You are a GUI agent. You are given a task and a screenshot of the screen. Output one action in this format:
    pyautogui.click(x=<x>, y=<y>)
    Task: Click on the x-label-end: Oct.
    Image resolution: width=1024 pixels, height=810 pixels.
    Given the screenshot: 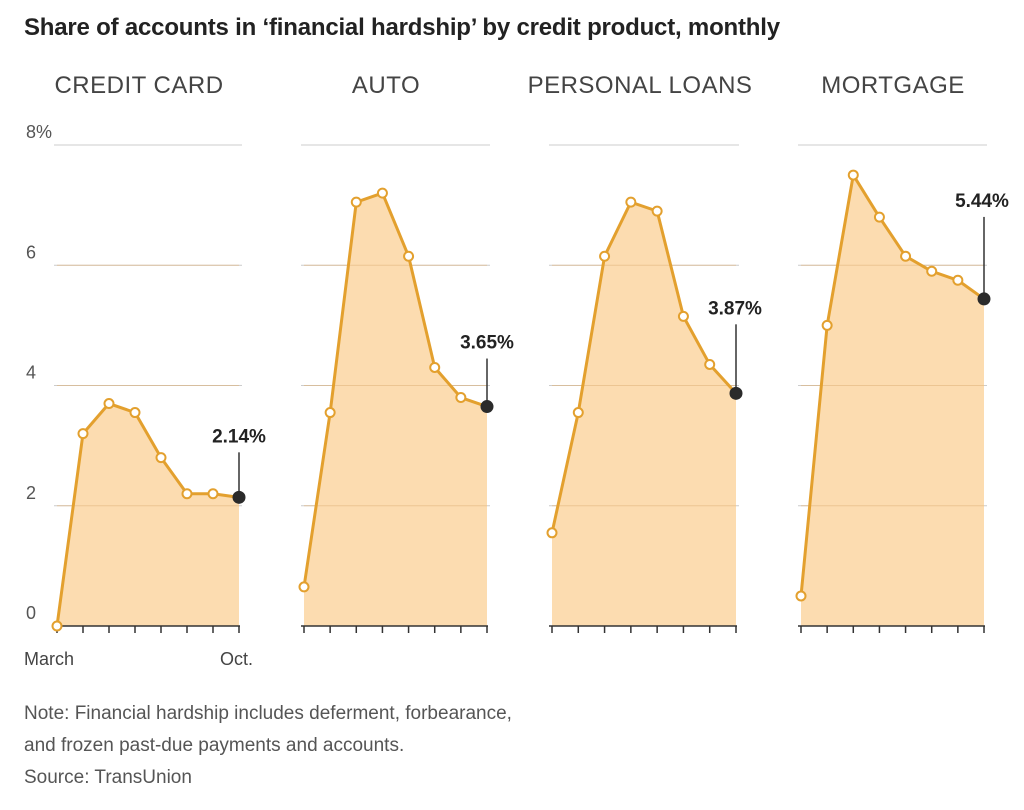 What is the action you would take?
    pyautogui.click(x=236, y=659)
    